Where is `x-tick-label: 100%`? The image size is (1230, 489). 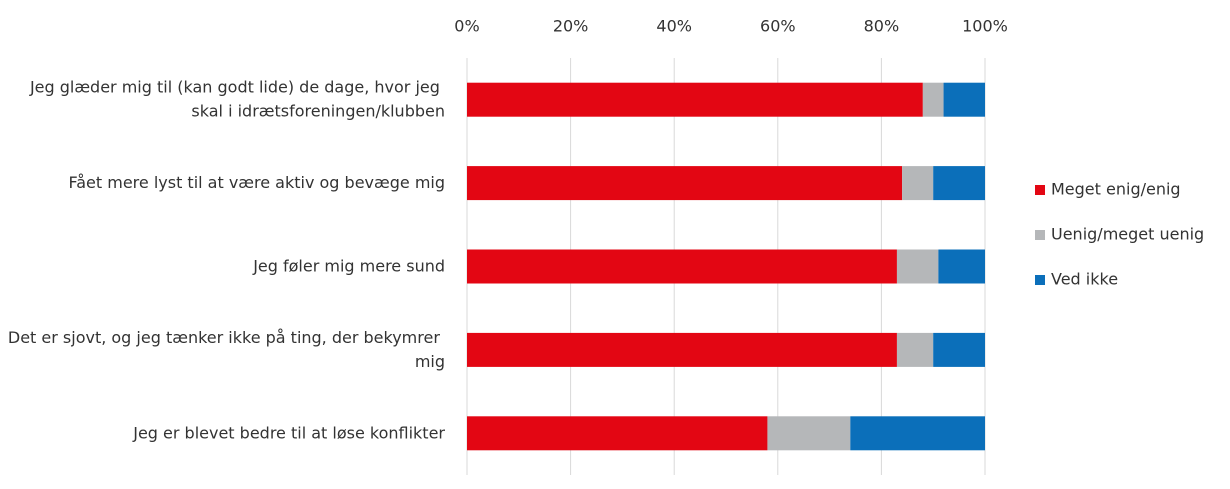 x-tick-label: 100% is located at coordinates (985, 26).